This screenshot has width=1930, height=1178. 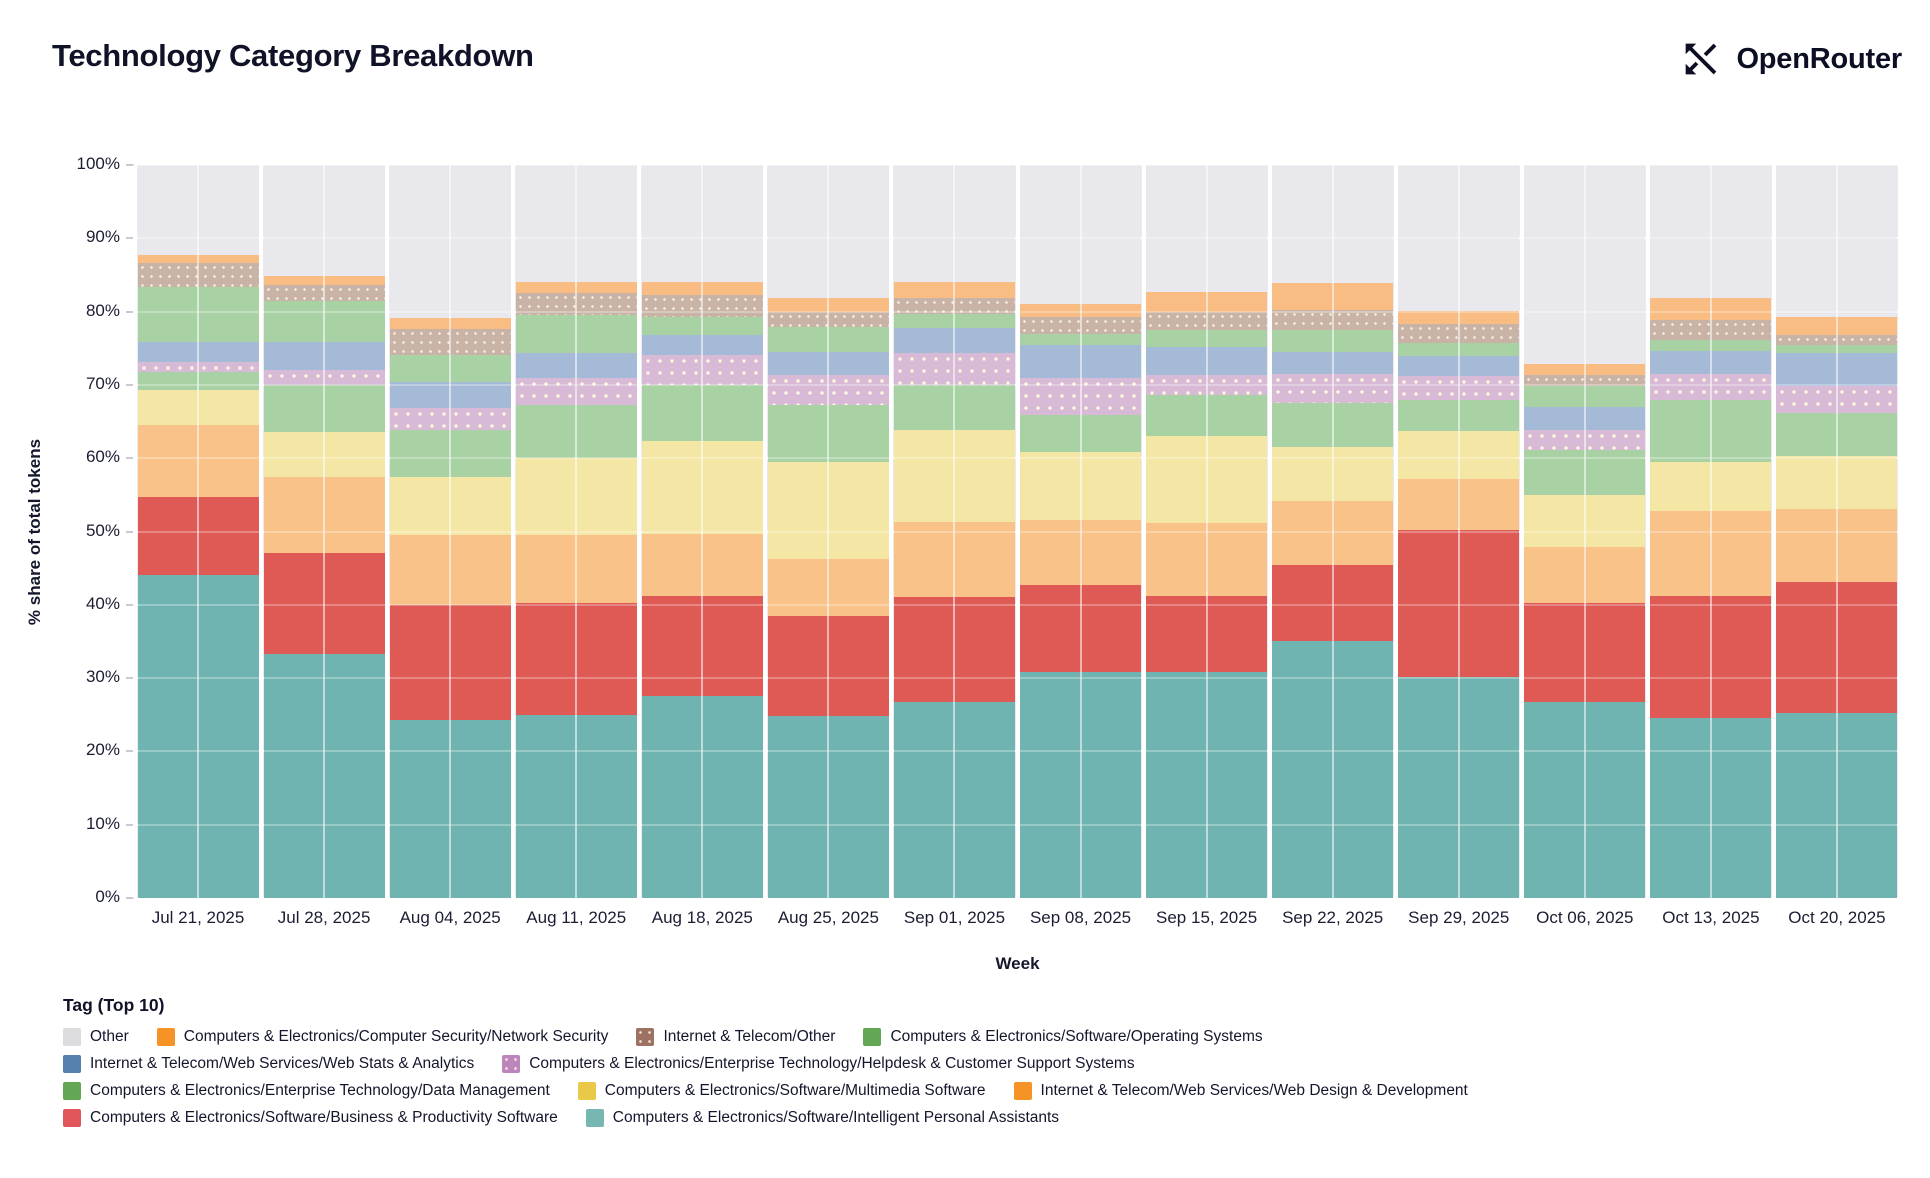 What do you see at coordinates (1837, 917) in the screenshot?
I see `x-tick-label: Oct 20, 2025` at bounding box center [1837, 917].